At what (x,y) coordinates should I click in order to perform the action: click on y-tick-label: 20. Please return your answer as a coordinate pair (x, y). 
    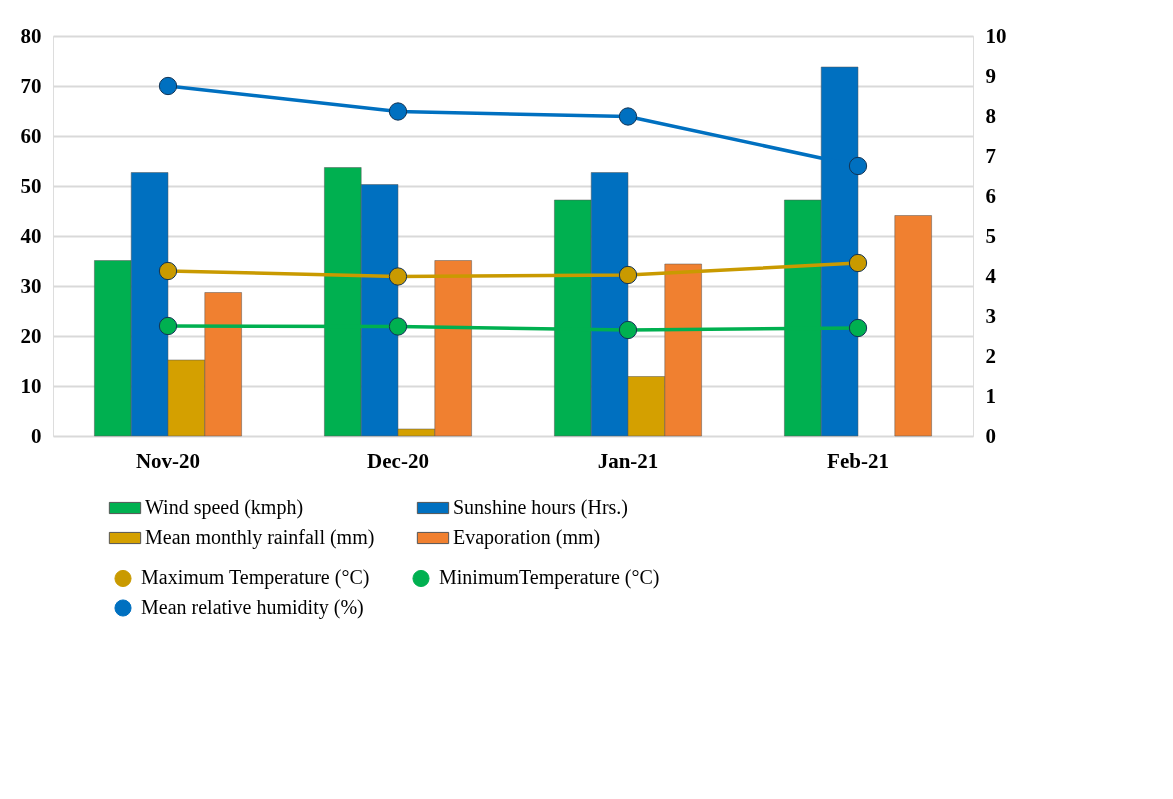
    Looking at the image, I should click on (31, 335).